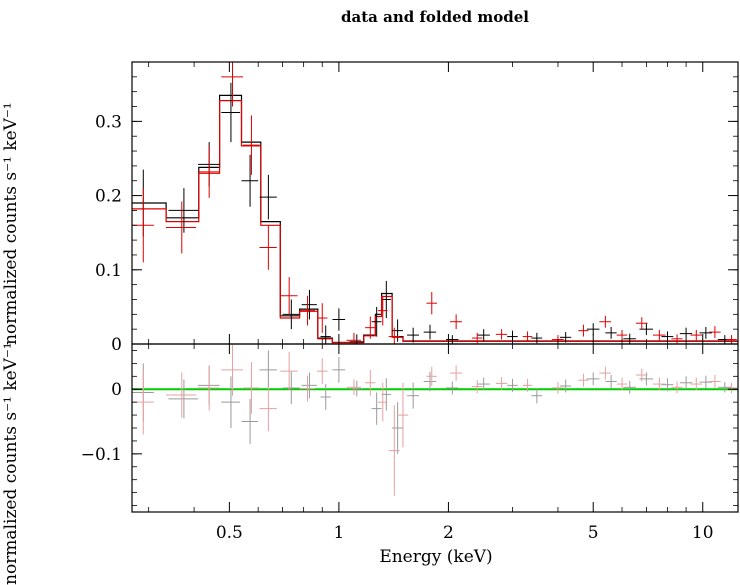 Image resolution: width=740 pixels, height=585 pixels. I want to click on y-axis-label-bottom: normalized counts s⁻¹ keV⁻¹, so click(11, 463).